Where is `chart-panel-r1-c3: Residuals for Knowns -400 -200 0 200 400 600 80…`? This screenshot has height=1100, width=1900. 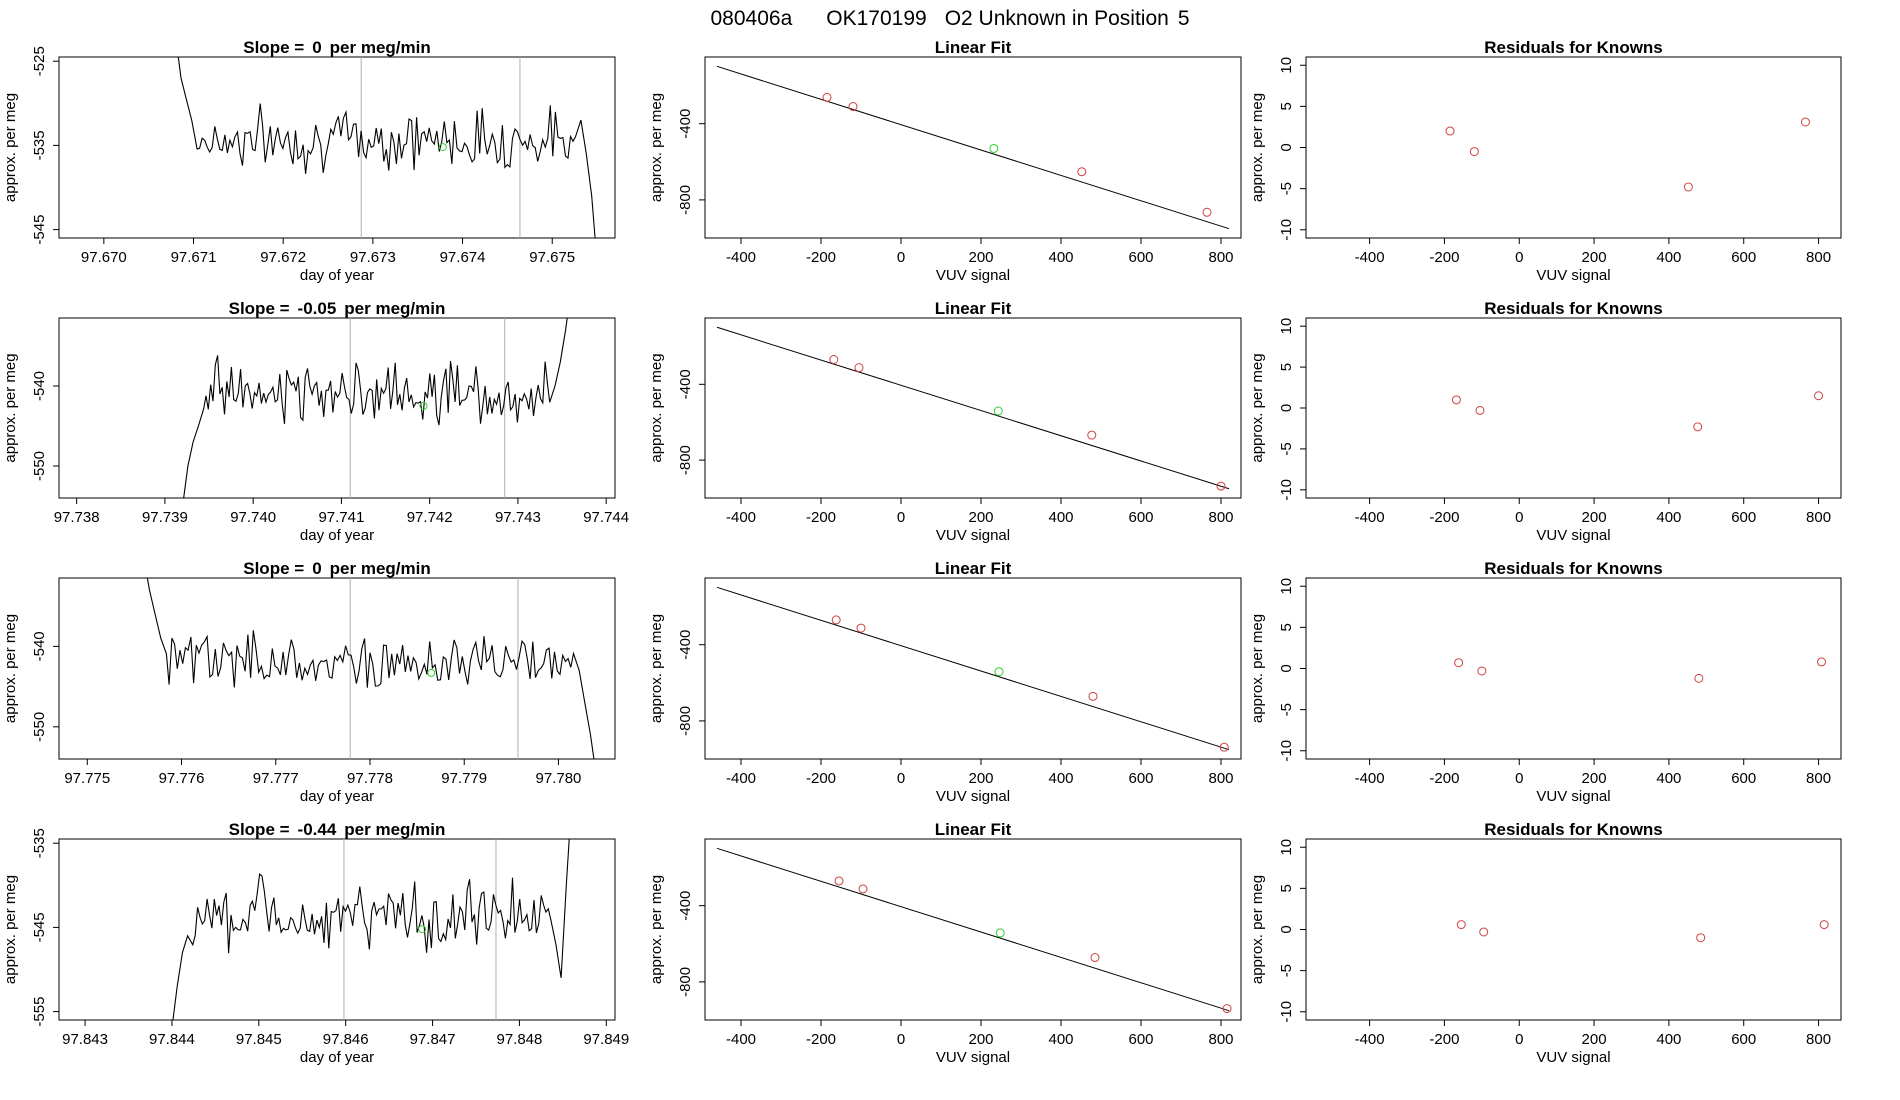
chart-panel-r1-c3: Residuals for Knowns -400 -200 0 200 400 600 80… is located at coordinates (1545, 161).